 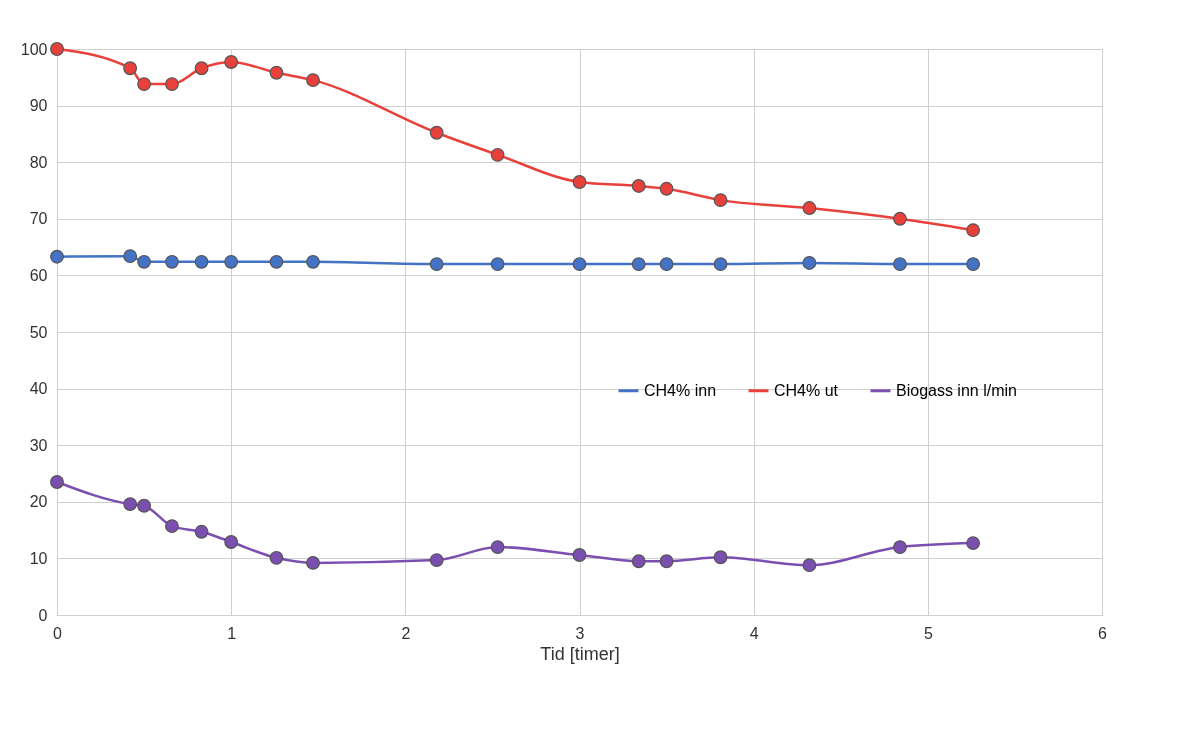 I want to click on y-tick-label: 20, so click(x=38, y=502).